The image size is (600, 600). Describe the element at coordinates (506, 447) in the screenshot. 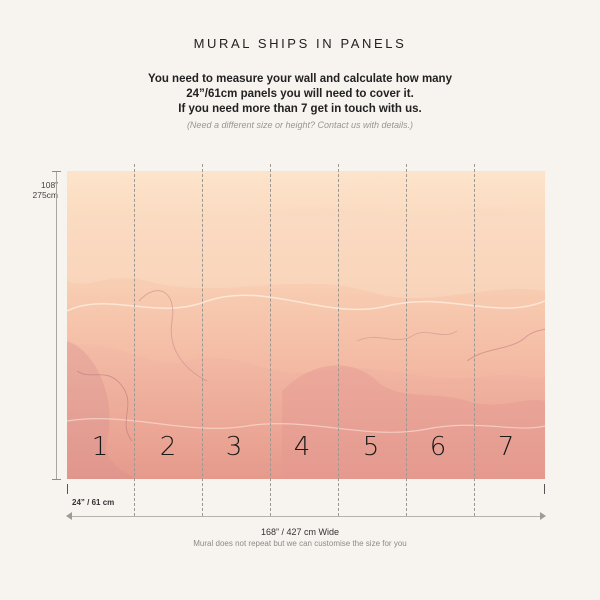

I see `panel-number-7: 7` at that location.